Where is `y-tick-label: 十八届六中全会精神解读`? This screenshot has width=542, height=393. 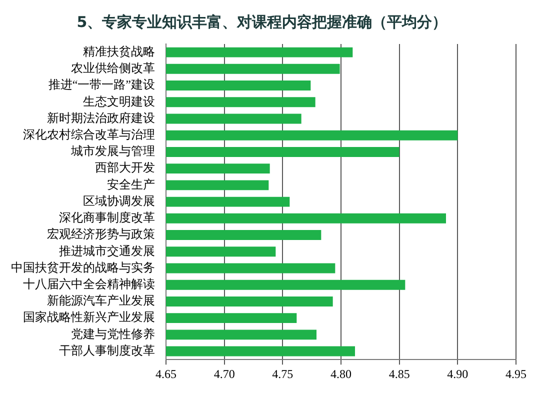 y-tick-label: 十八届六中全会精神解读 is located at coordinates (89, 284).